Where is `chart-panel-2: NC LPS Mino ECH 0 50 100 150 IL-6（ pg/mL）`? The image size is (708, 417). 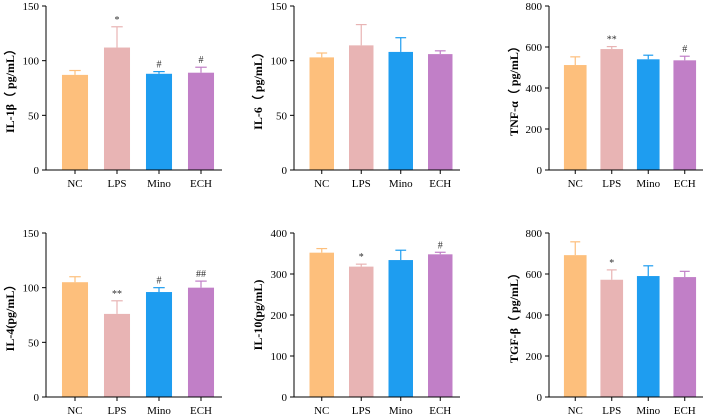 chart-panel-2: NC LPS Mino ECH 0 50 100 150 IL-6（ pg/mL） is located at coordinates (355, 95).